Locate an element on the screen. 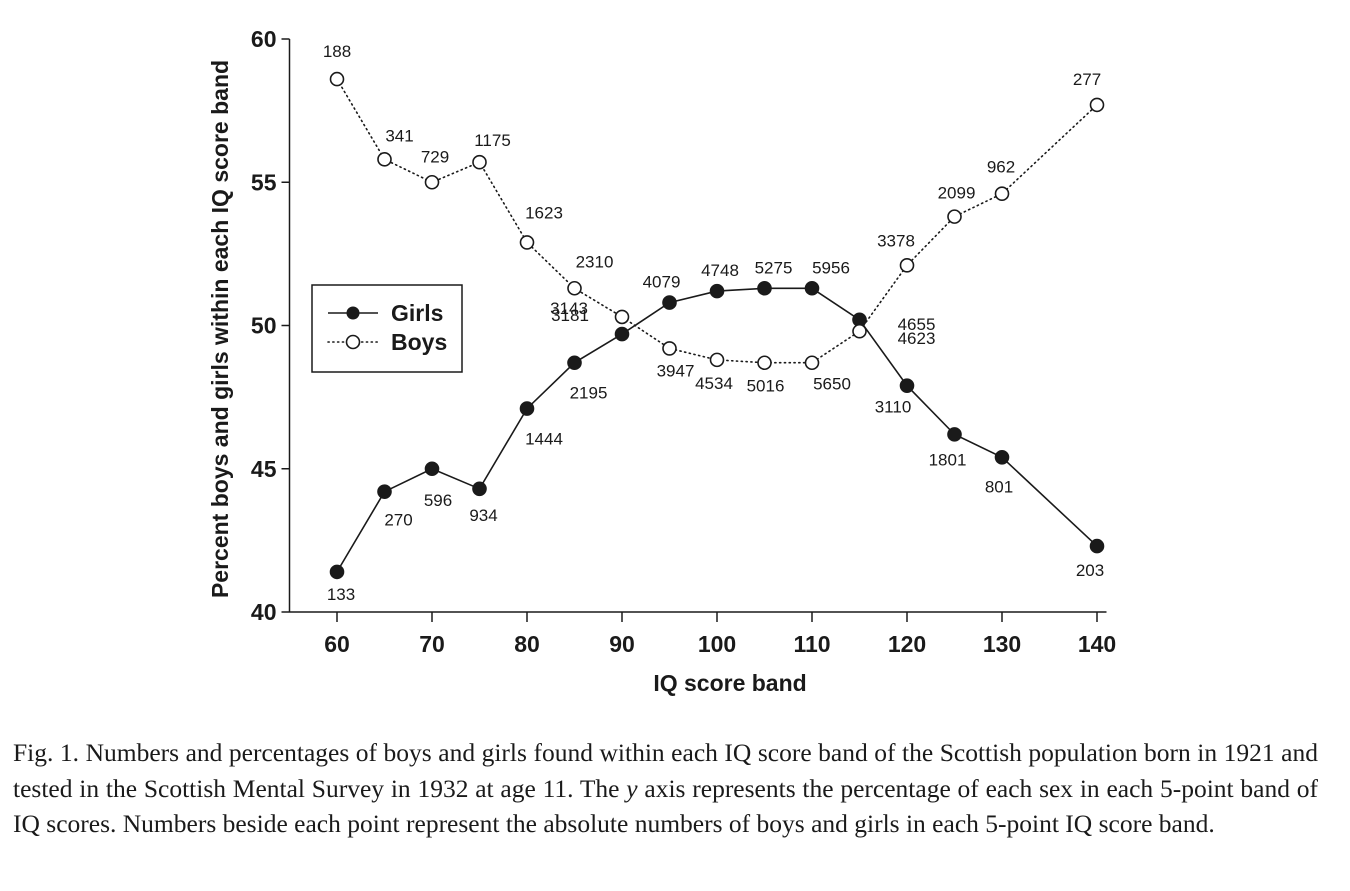 This screenshot has width=1350, height=891. x-tick-label: 60 is located at coordinates (337, 644).